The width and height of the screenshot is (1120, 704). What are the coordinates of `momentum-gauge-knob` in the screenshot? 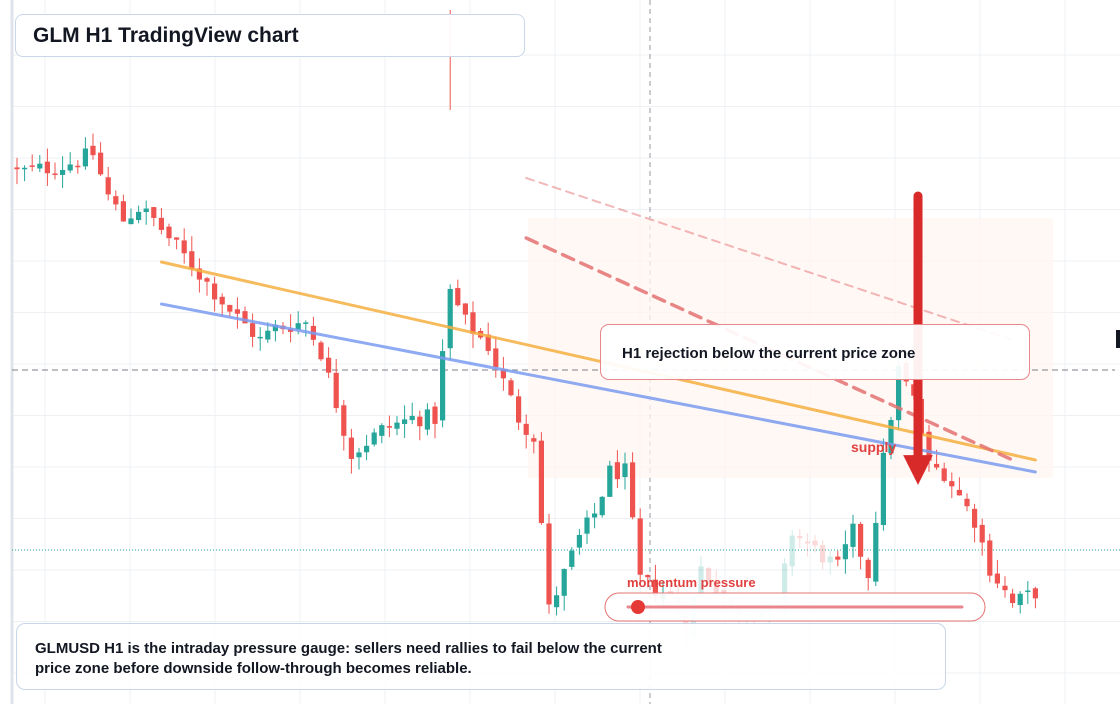 It's located at (638, 607).